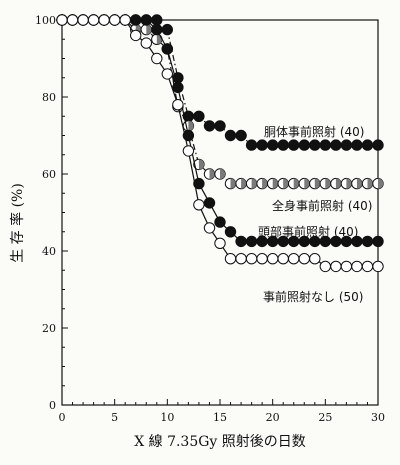 Image resolution: width=400 pixels, height=465 pixels. Describe the element at coordinates (167, 417) in the screenshot. I see `x-tick-label: 10` at that location.